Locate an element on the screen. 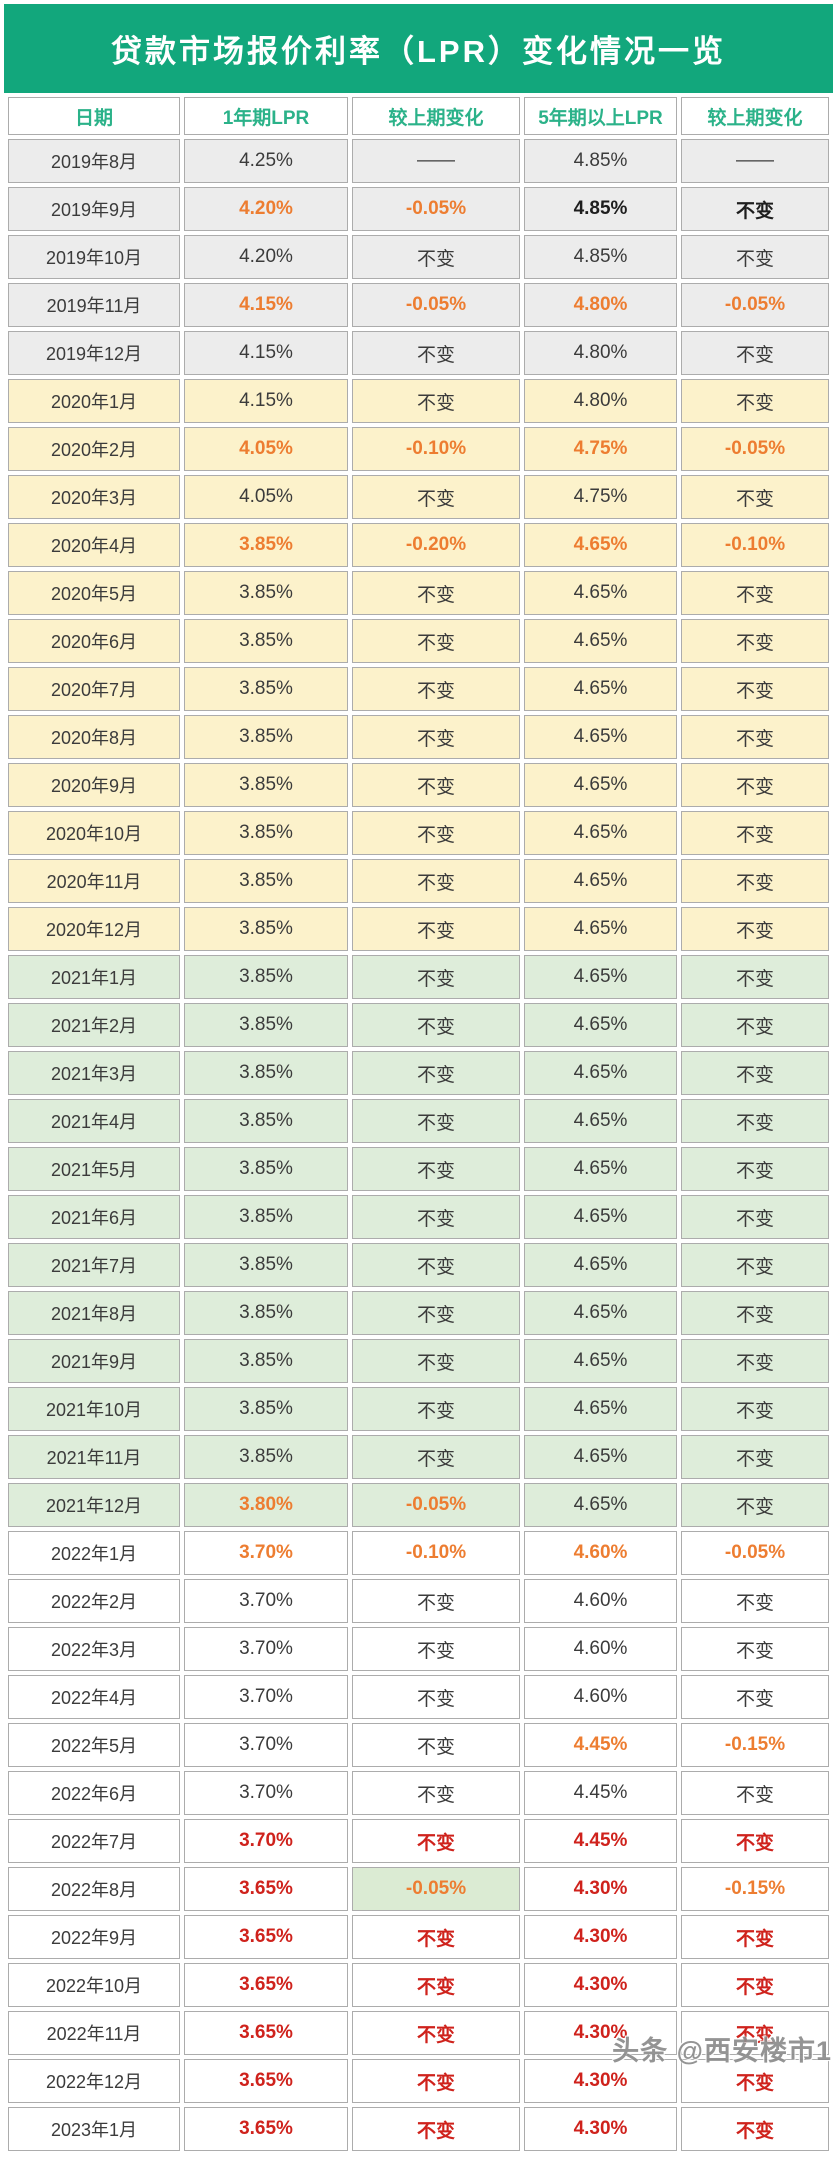 Image resolution: width=837 pixels, height=2159 pixels. date-cell: 2020年7月 is located at coordinates (94, 689).